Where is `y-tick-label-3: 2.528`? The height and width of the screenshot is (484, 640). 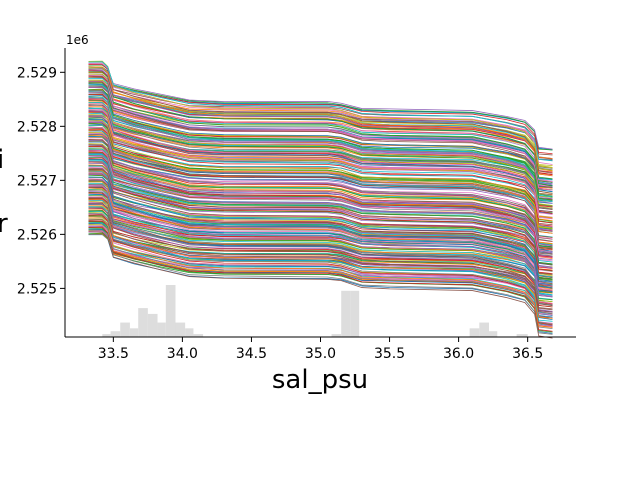
y-tick-label-3: 2.528 is located at coordinates (37, 127).